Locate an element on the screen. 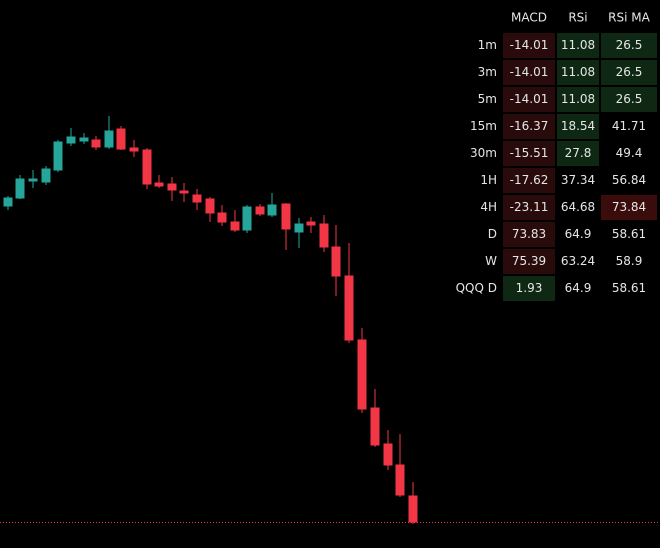  column-header: RSi MA is located at coordinates (629, 18).